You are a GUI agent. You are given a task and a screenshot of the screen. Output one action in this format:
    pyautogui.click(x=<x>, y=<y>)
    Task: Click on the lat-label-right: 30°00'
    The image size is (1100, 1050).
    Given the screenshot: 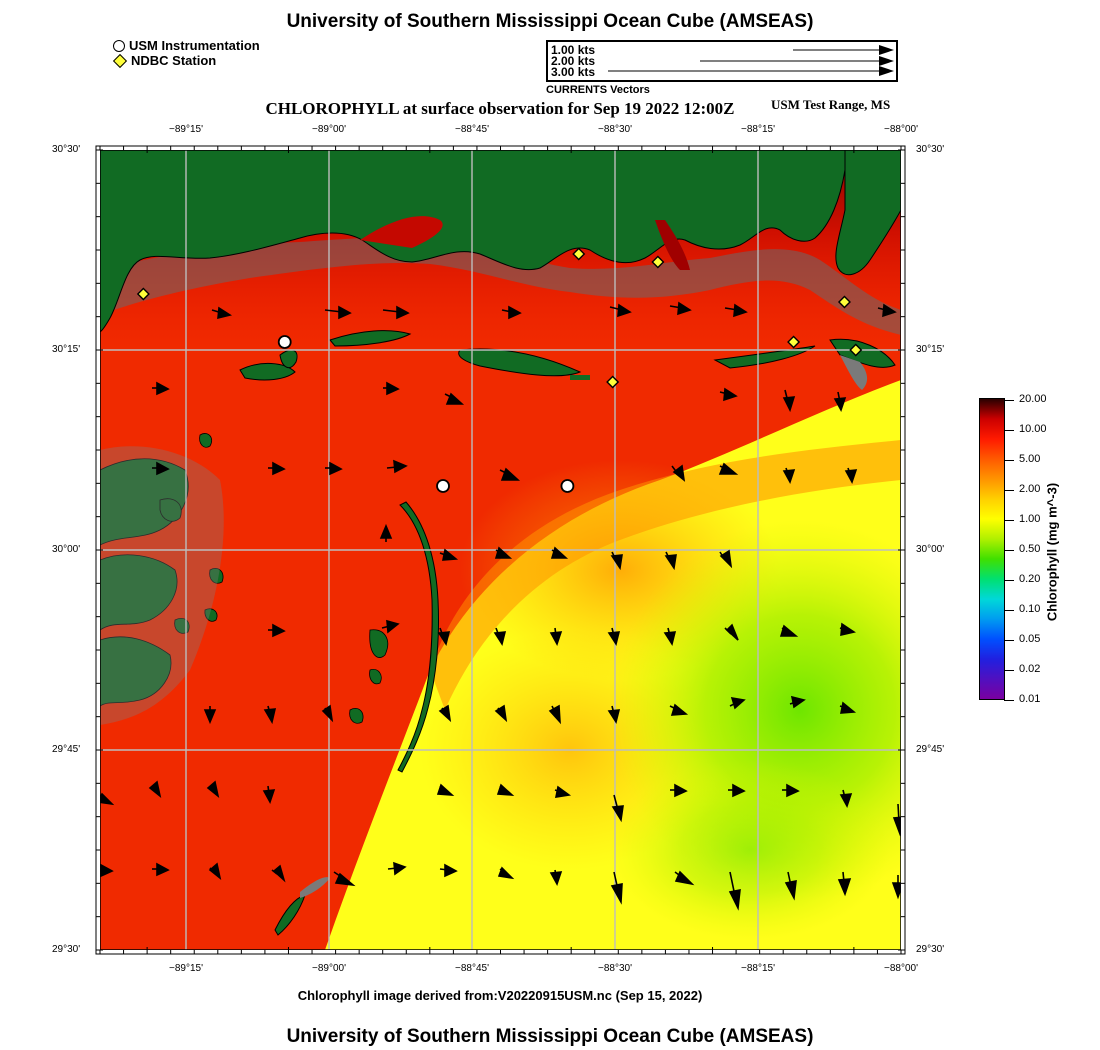 What is the action you would take?
    pyautogui.click(x=930, y=549)
    